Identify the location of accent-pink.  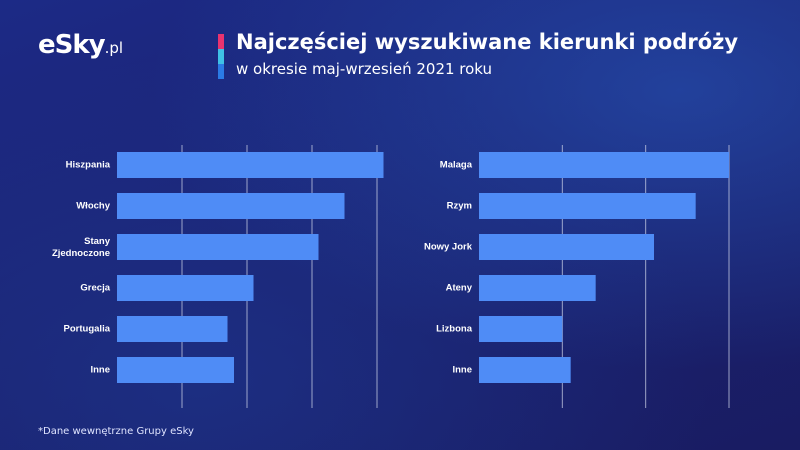
(221, 41).